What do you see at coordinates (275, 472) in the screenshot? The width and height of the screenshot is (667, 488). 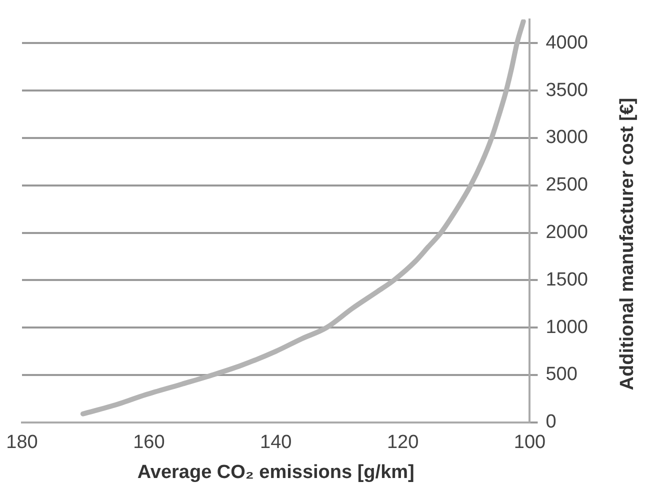 I see `x-axis-title: Average CO₂ emissions [g/km]` at bounding box center [275, 472].